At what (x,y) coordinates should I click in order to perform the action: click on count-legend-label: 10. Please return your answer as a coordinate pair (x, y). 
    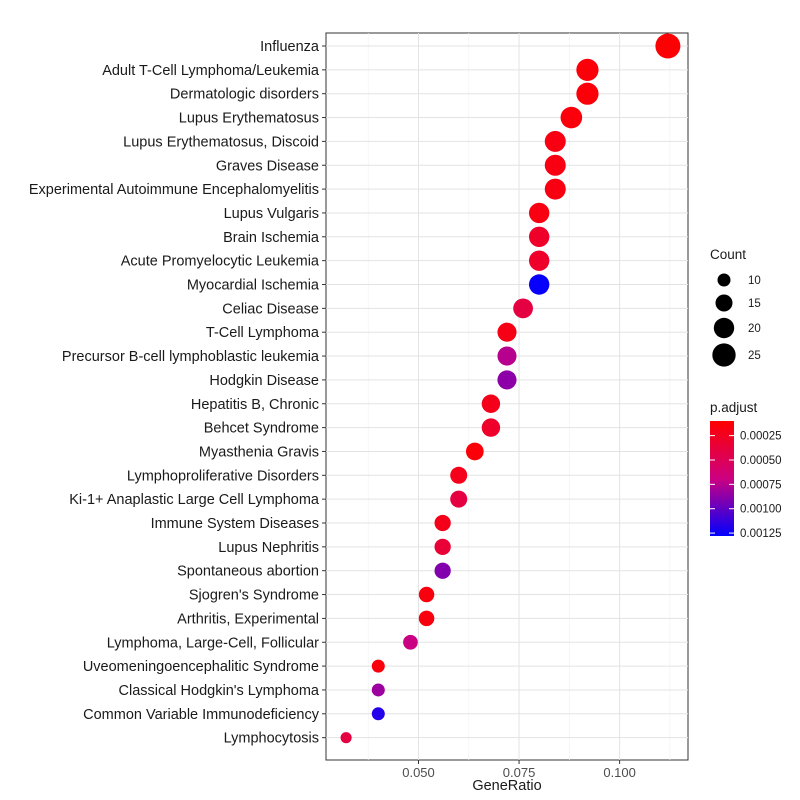
    Looking at the image, I should click on (754, 281).